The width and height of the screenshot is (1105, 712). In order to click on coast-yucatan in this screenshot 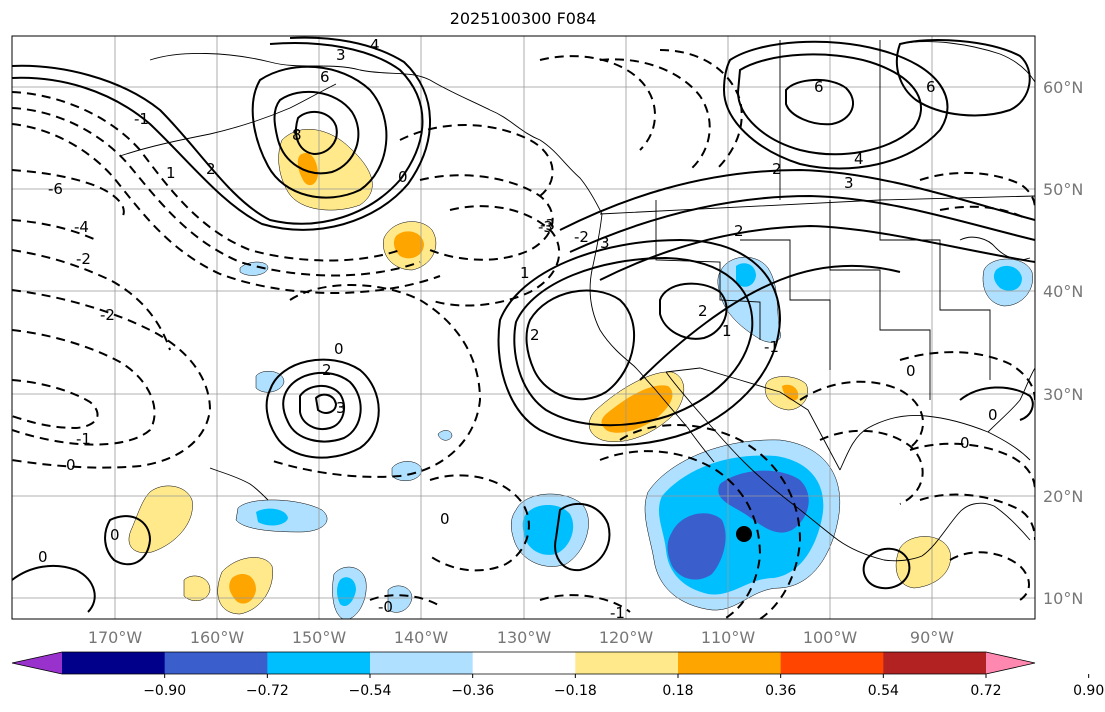, I will do `click(976, 529)`.